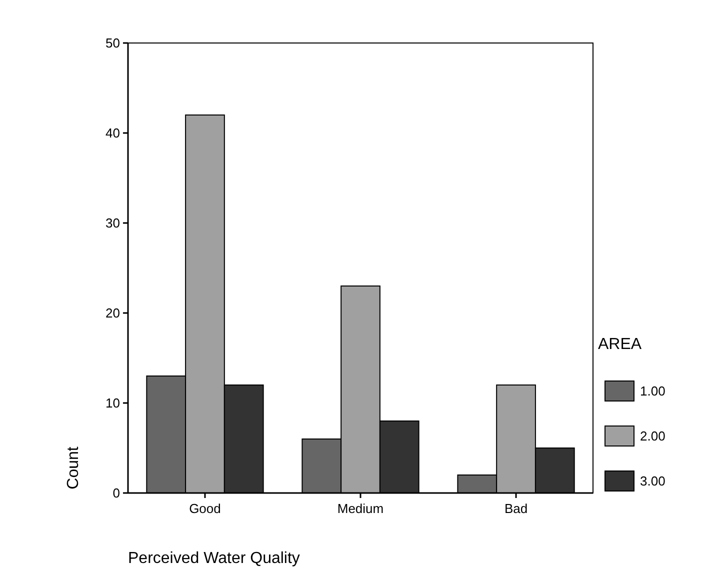 Image resolution: width=719 pixels, height=575 pixels. I want to click on y-tick-label: 10, so click(113, 403).